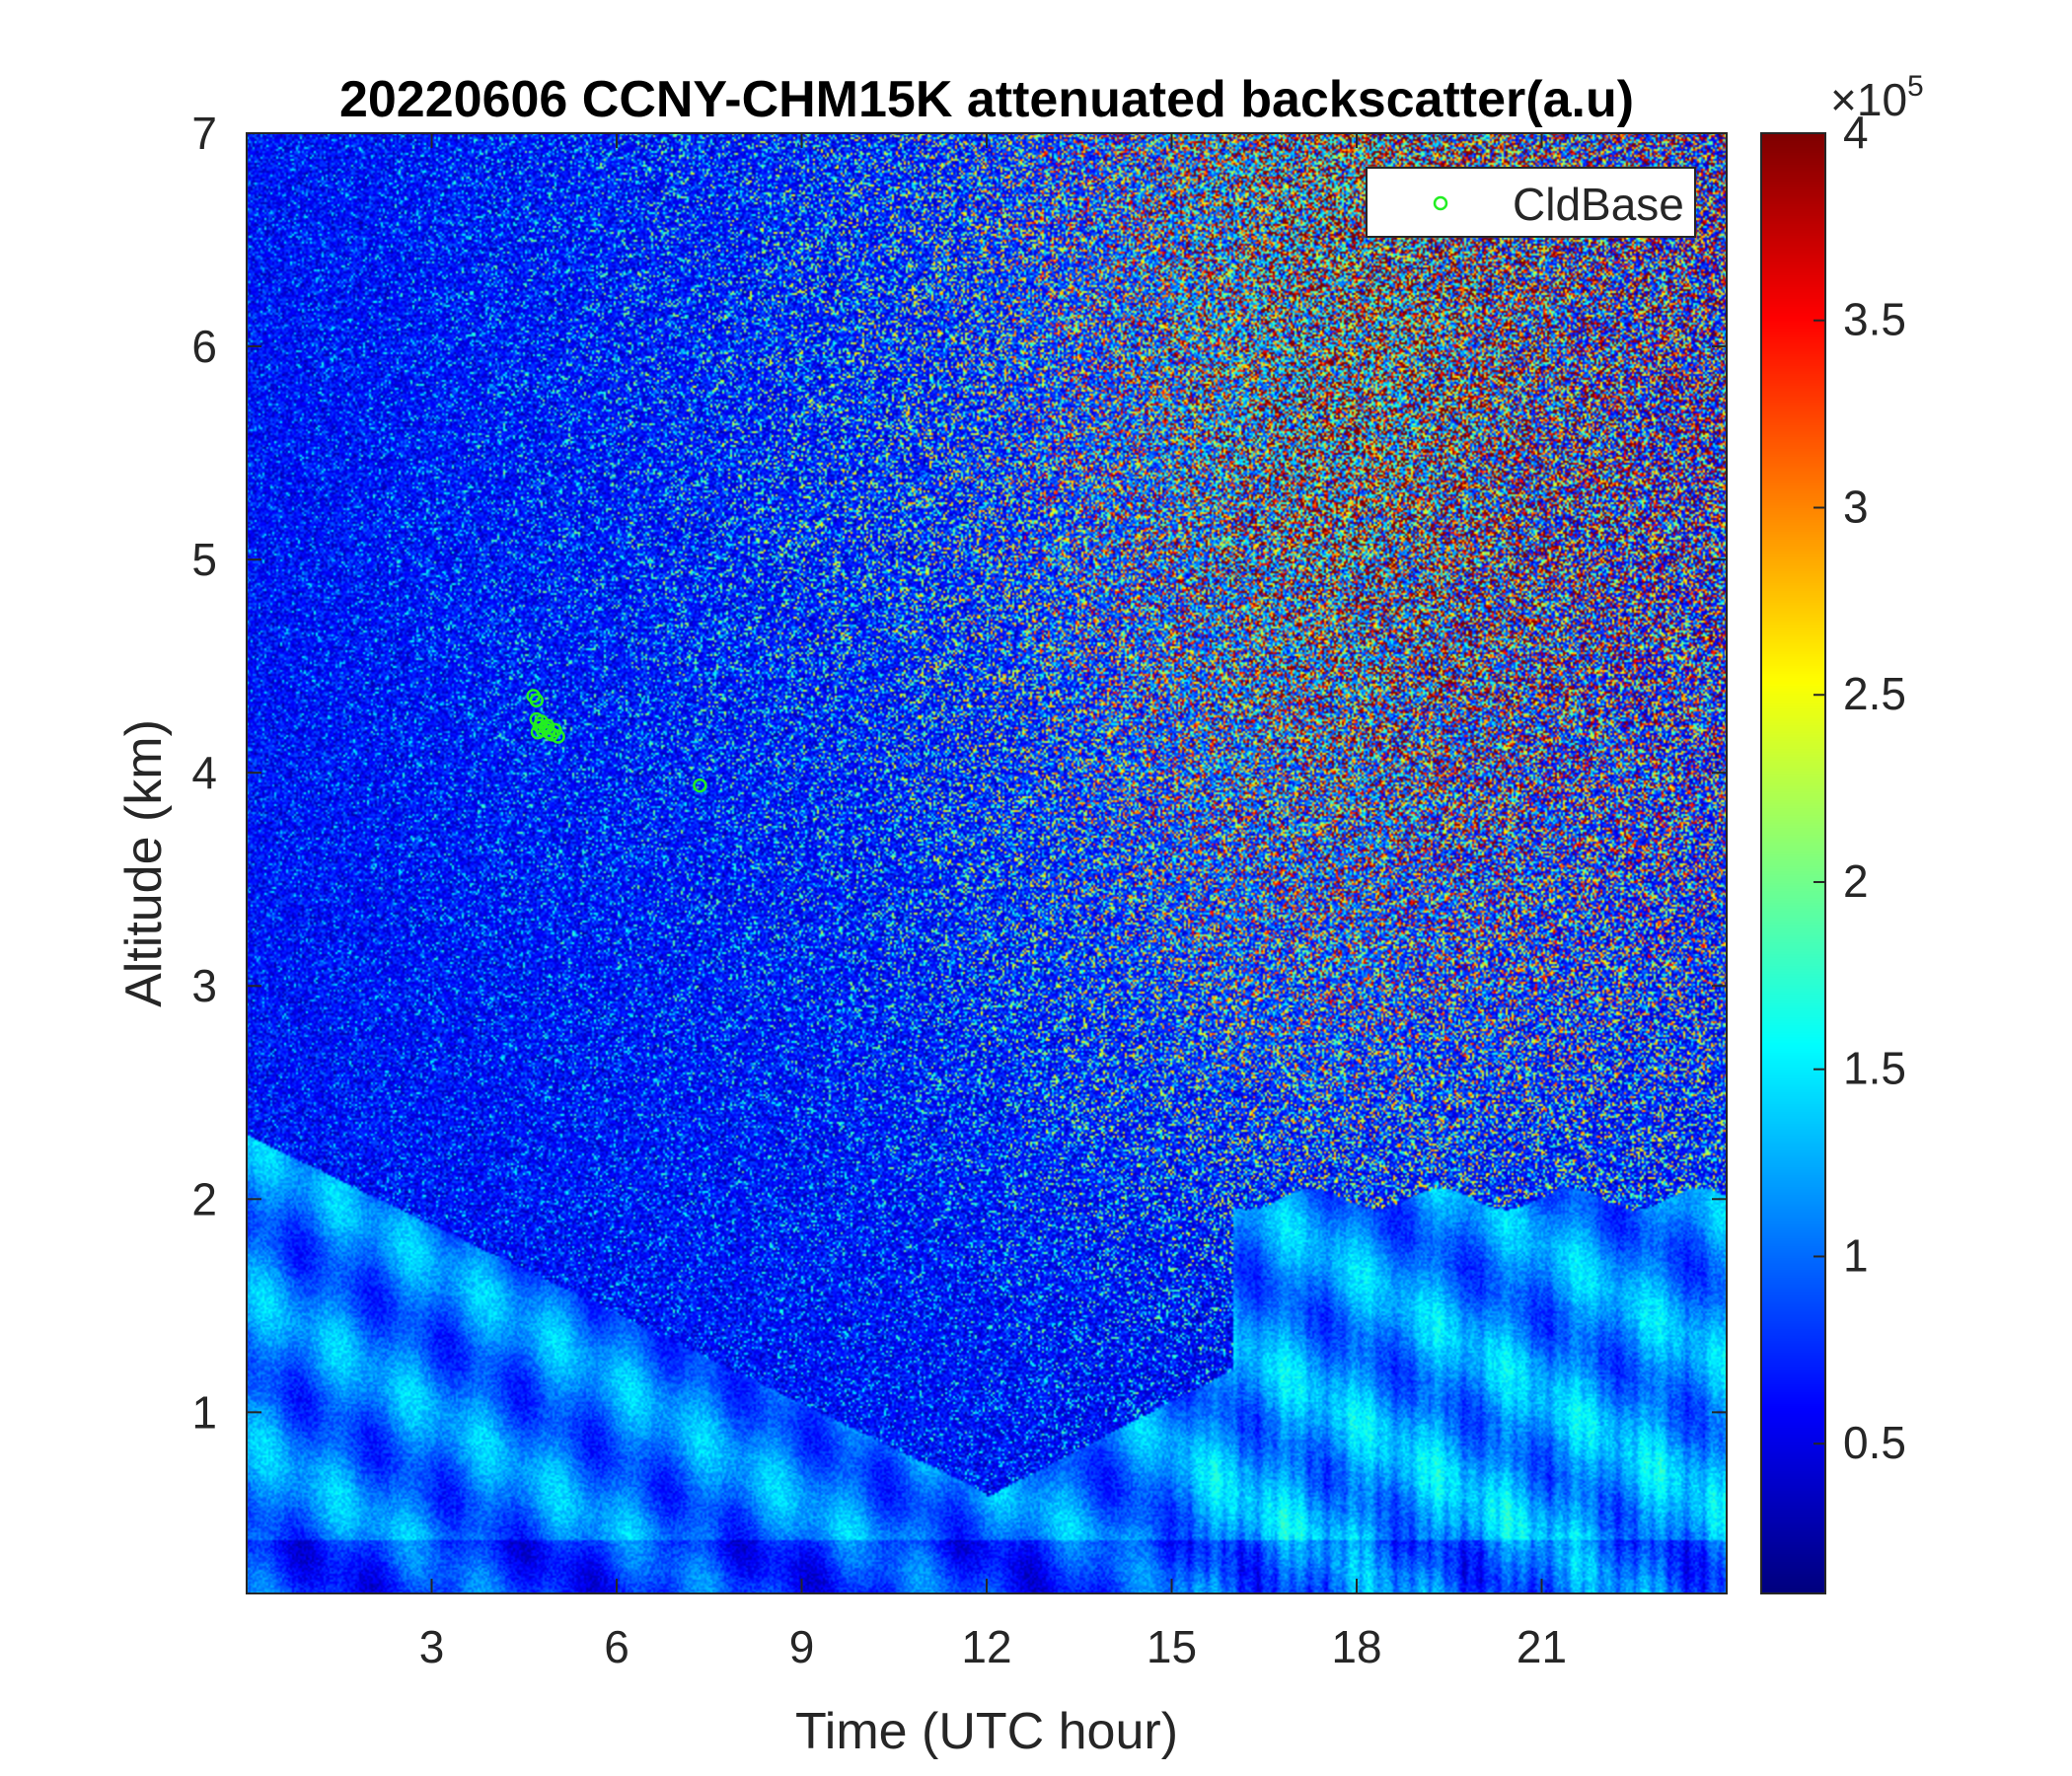 The height and width of the screenshot is (1776, 2072). I want to click on legend-marker-cldbase, so click(1440, 203).